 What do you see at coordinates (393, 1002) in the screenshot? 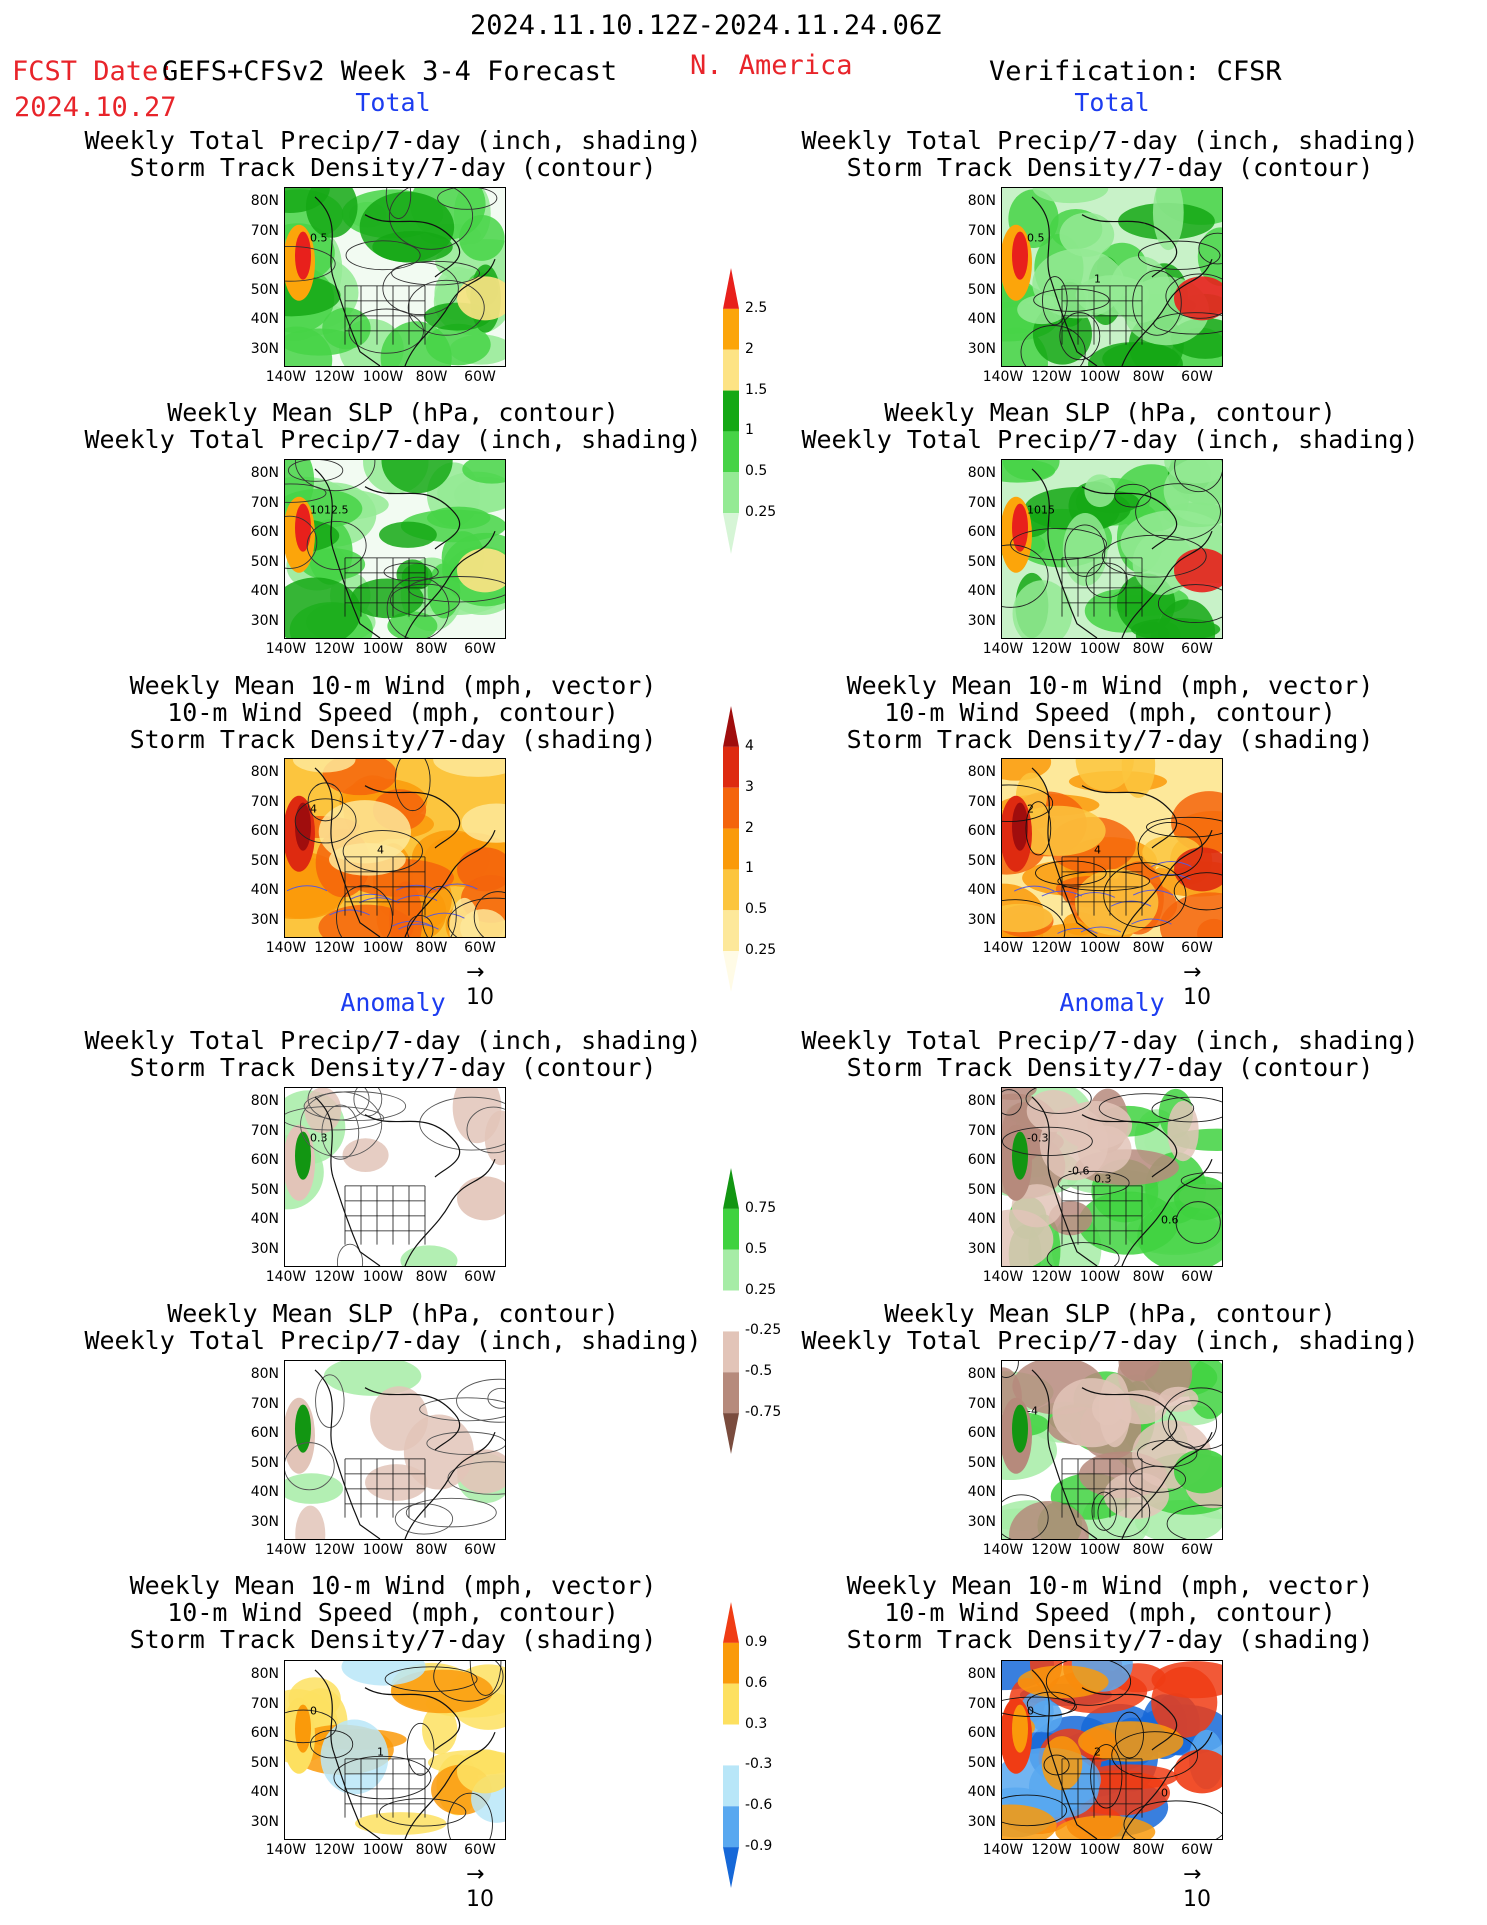
I see `section-anomaly-forecast: Anomaly` at bounding box center [393, 1002].